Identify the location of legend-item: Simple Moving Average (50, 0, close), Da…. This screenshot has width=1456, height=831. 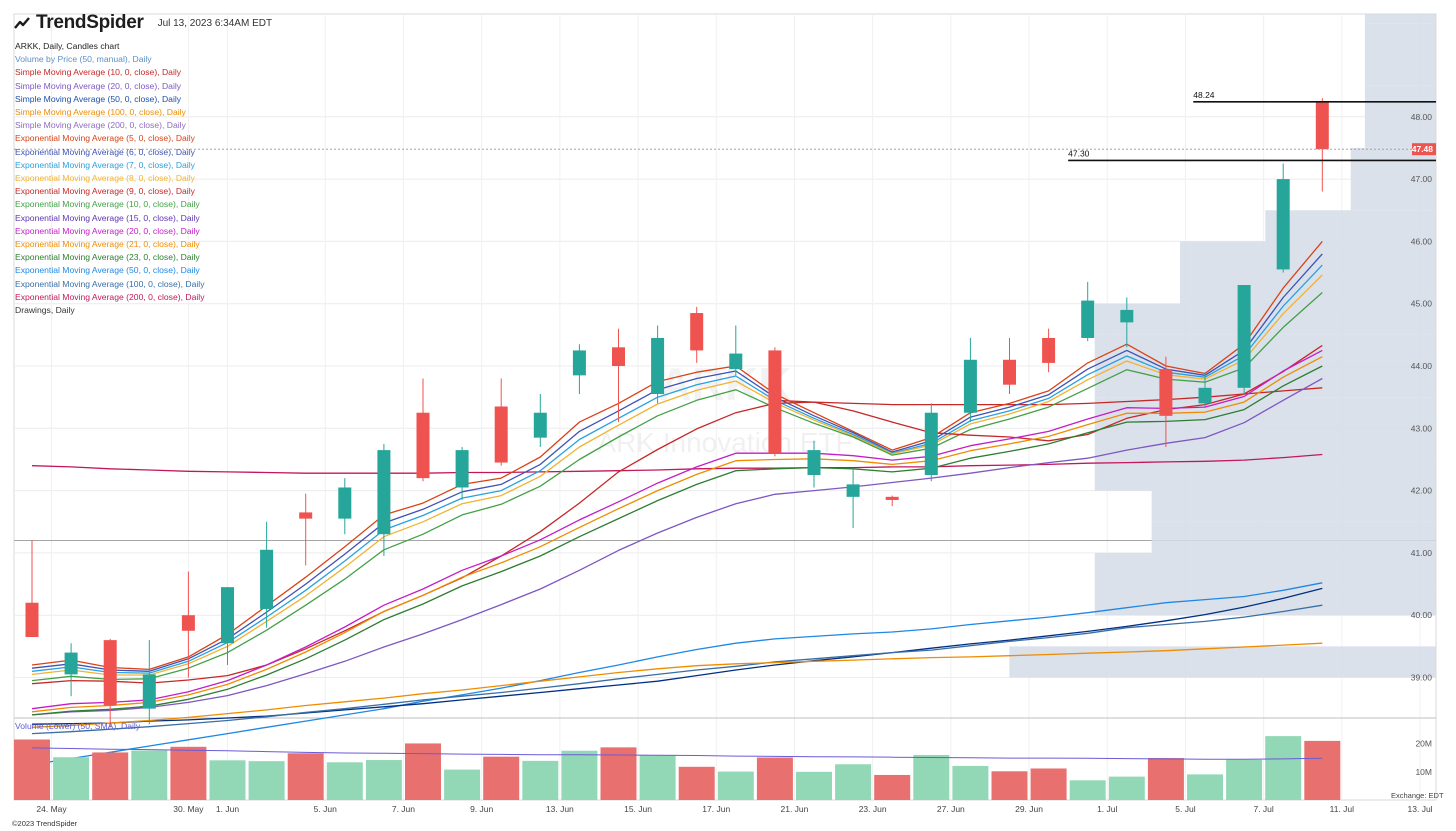
(98, 98).